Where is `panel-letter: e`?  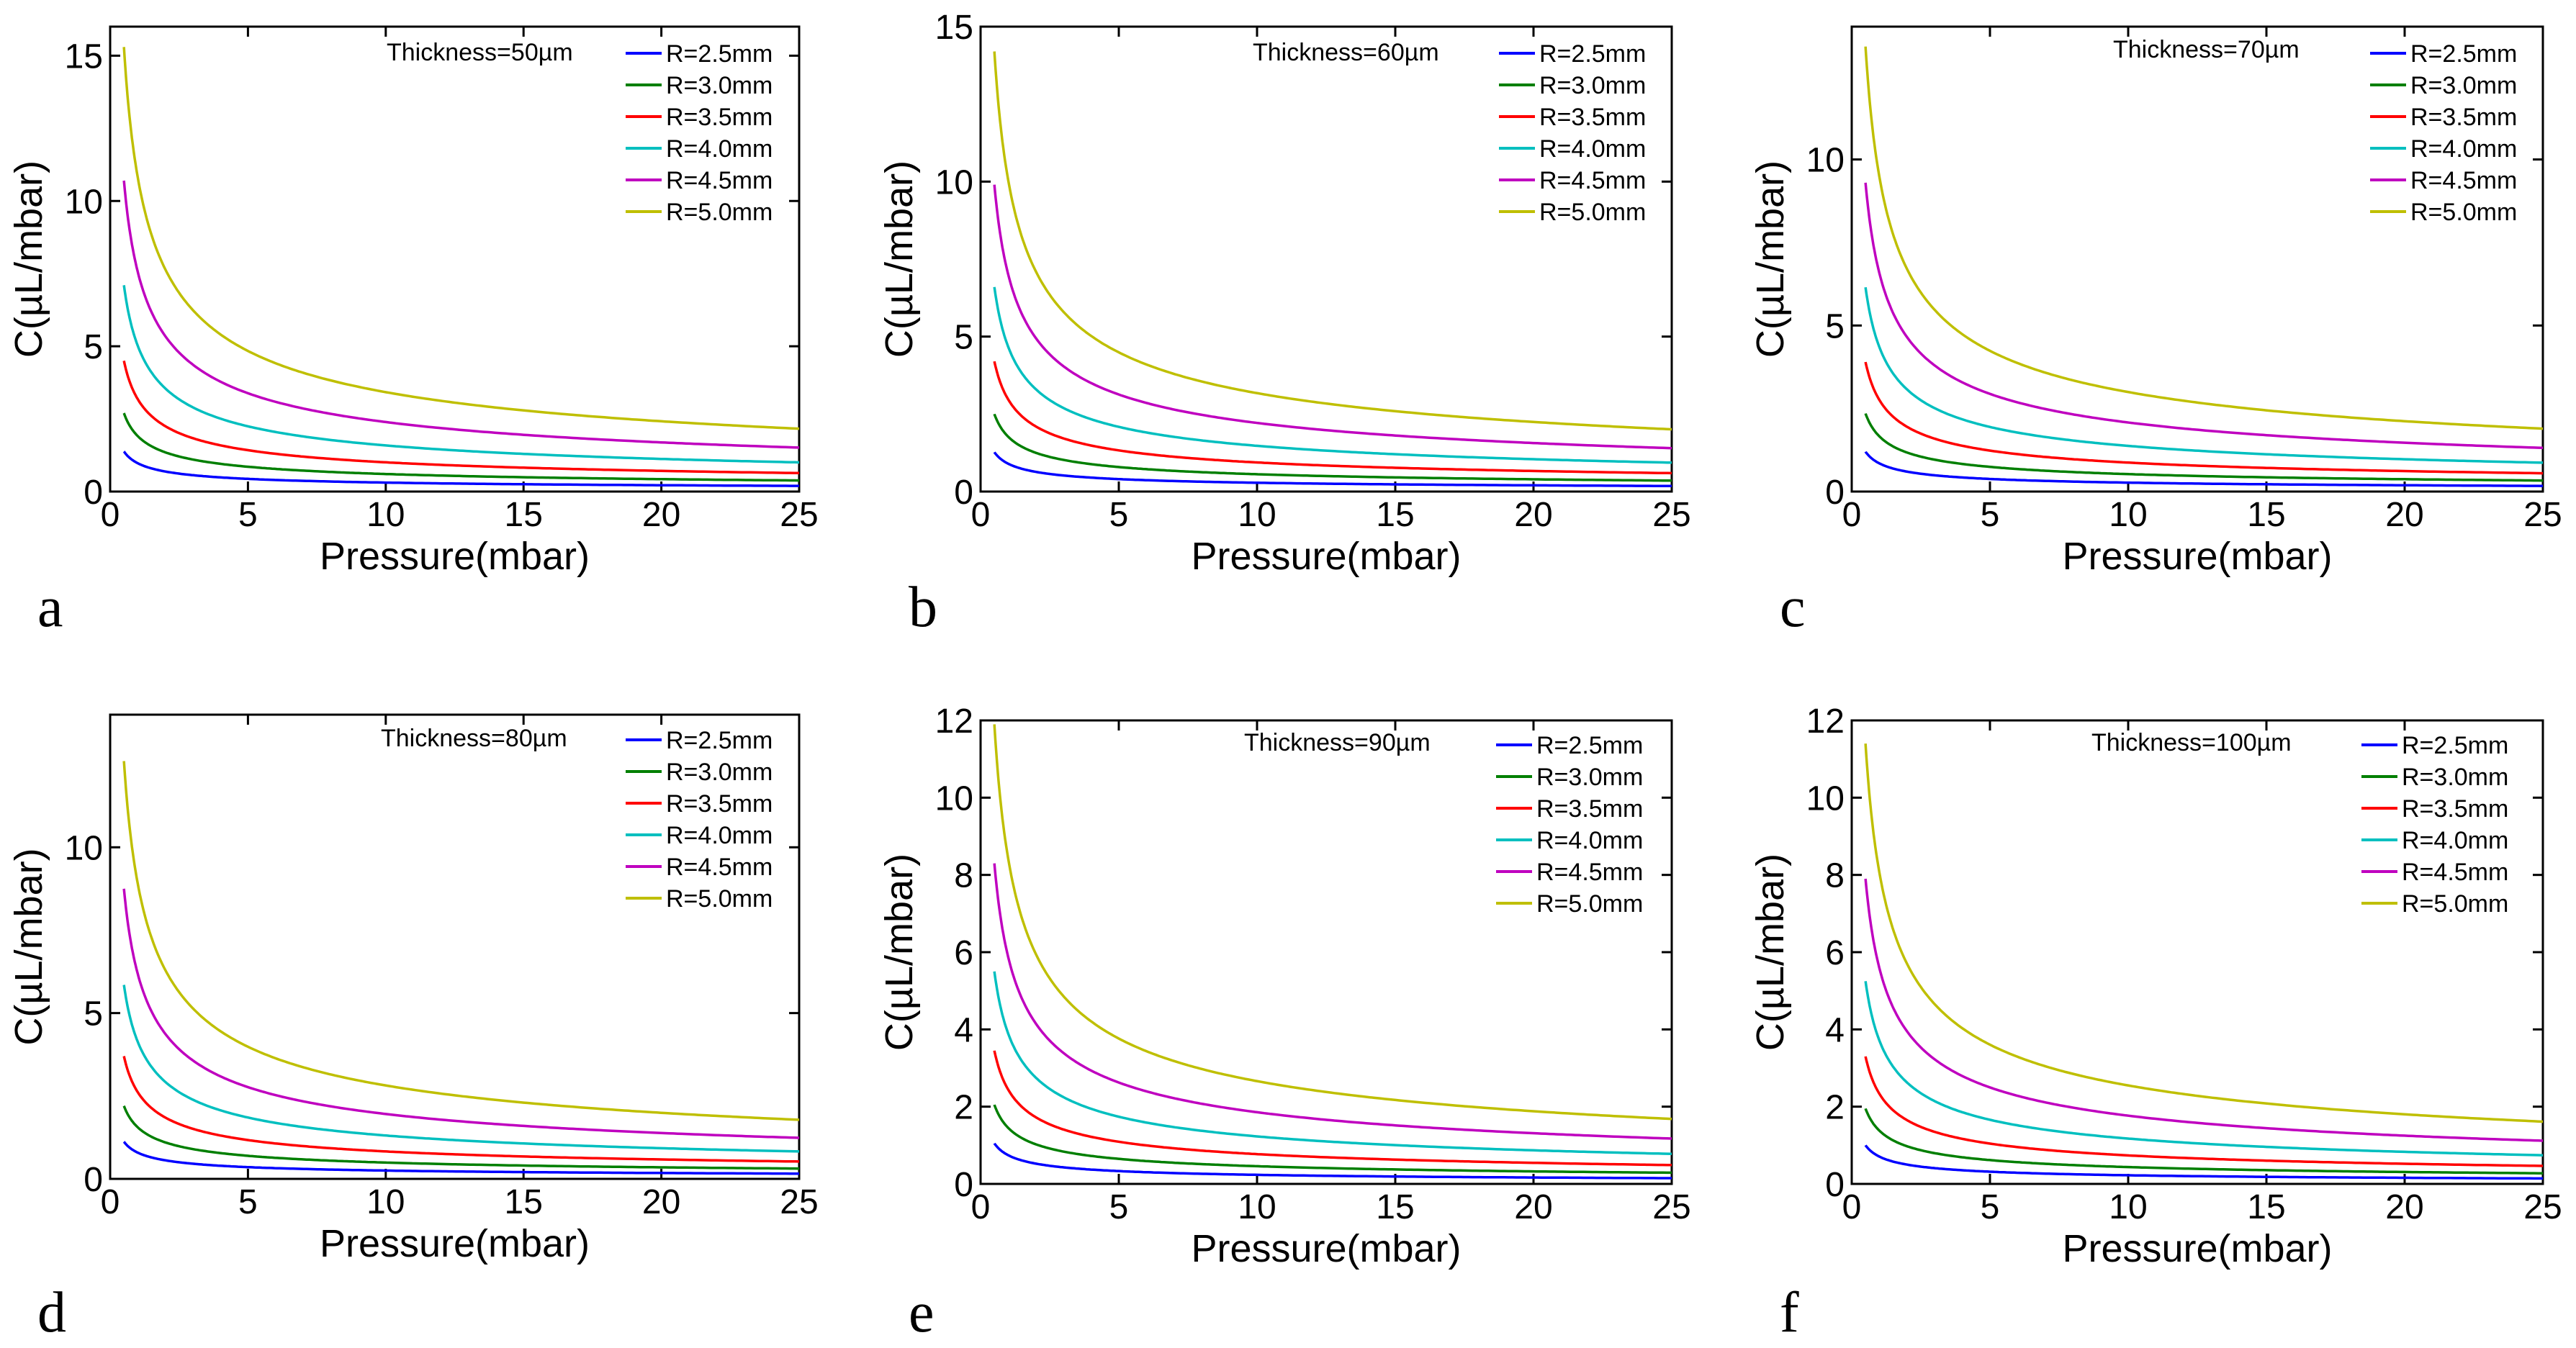 panel-letter: e is located at coordinates (922, 1312).